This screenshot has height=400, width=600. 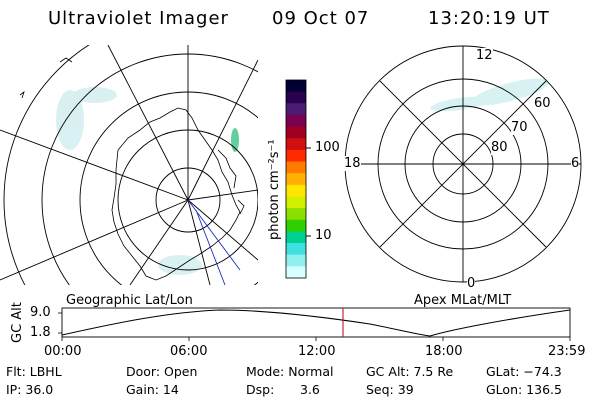 I want to click on mlt-label-0: 0, so click(x=471, y=283).